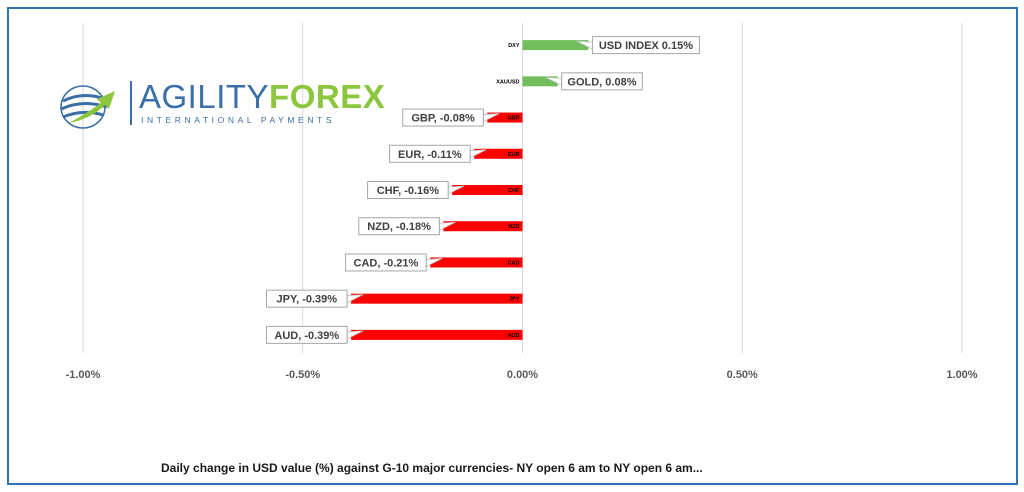 The width and height of the screenshot is (1024, 492). What do you see at coordinates (522, 375) in the screenshot?
I see `x-tick-label: 0.00%` at bounding box center [522, 375].